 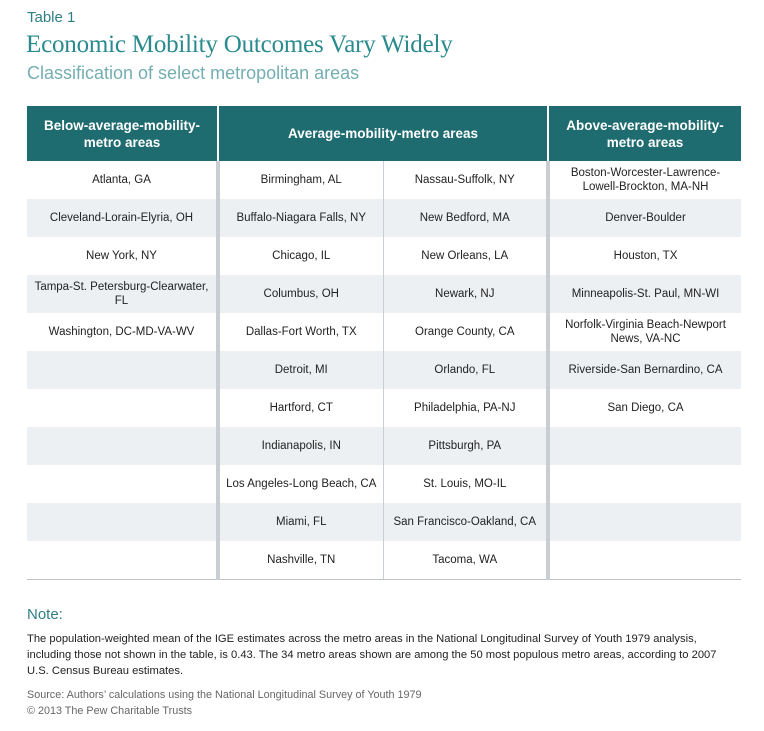 I want to click on cell-average-1: Chicago, IL, so click(x=300, y=256).